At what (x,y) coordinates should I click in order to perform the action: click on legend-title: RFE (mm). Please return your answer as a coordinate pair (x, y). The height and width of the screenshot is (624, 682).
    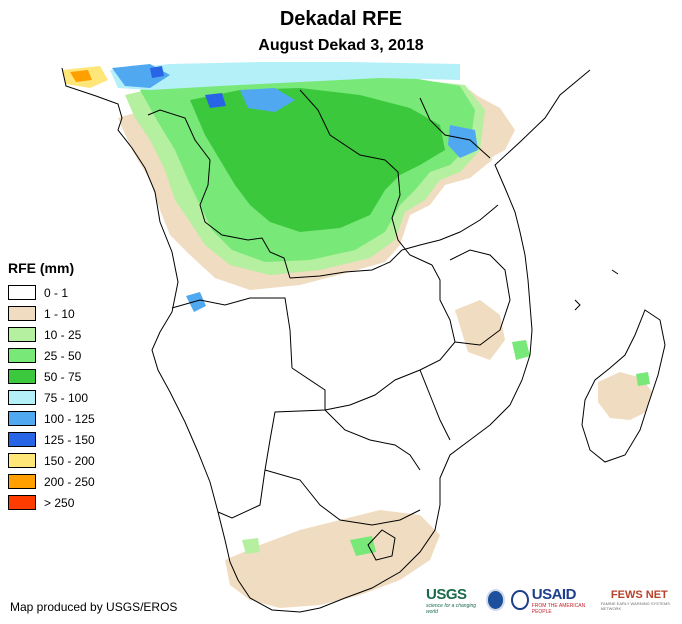
    Looking at the image, I should click on (41, 268).